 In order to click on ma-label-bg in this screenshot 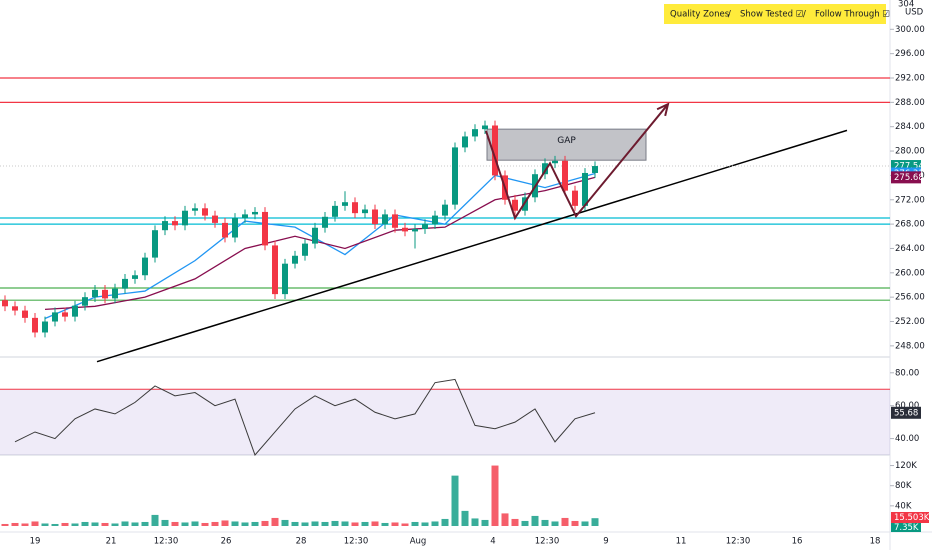, I will do `click(906, 177)`.